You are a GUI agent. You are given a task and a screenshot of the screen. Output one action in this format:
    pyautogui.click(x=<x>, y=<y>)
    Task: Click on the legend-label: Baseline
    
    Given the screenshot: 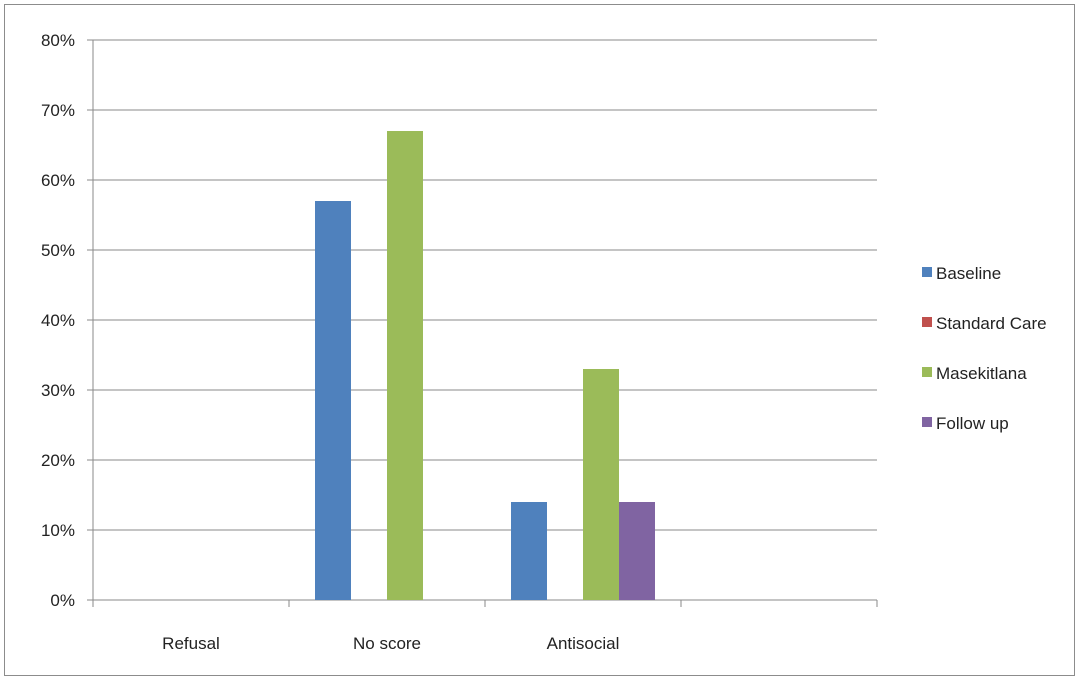 What is the action you would take?
    pyautogui.click(x=968, y=273)
    